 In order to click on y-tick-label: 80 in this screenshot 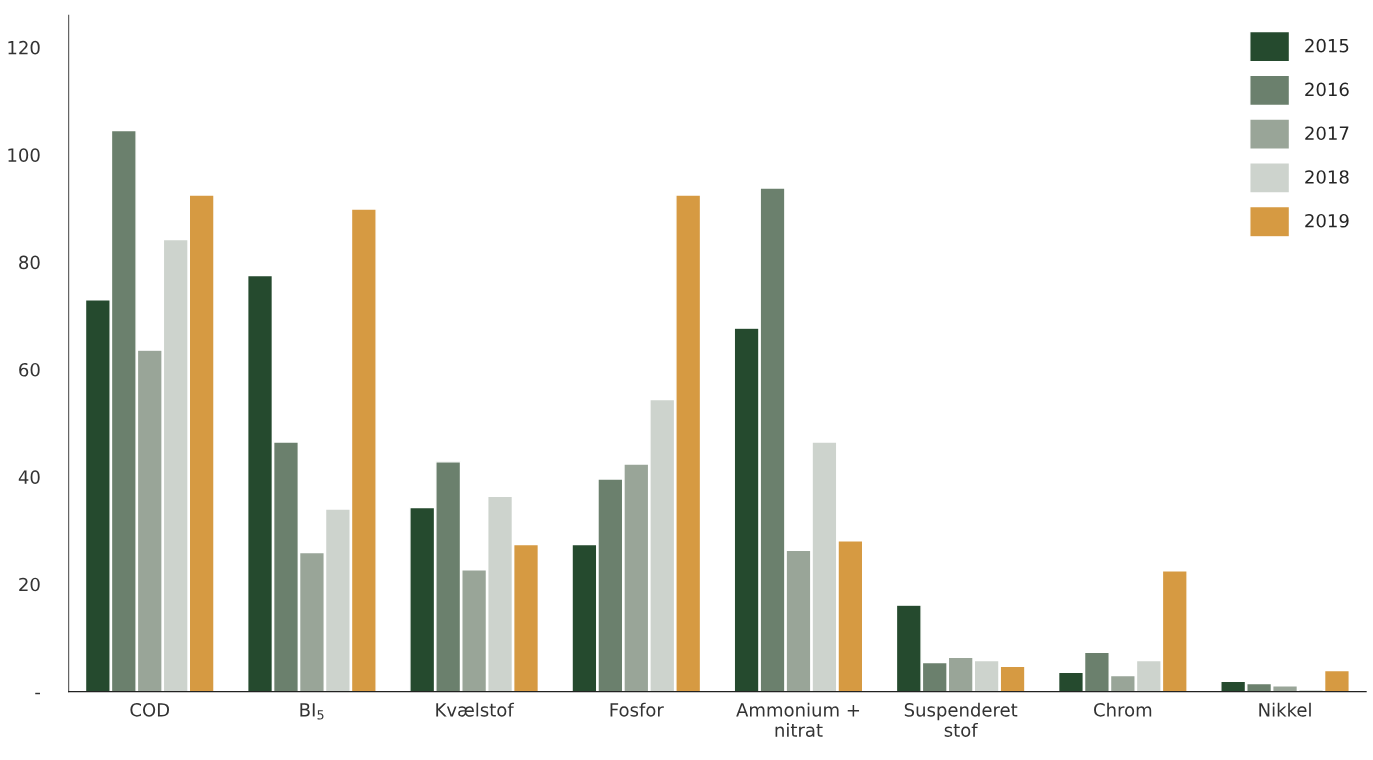, I will do `click(29, 262)`.